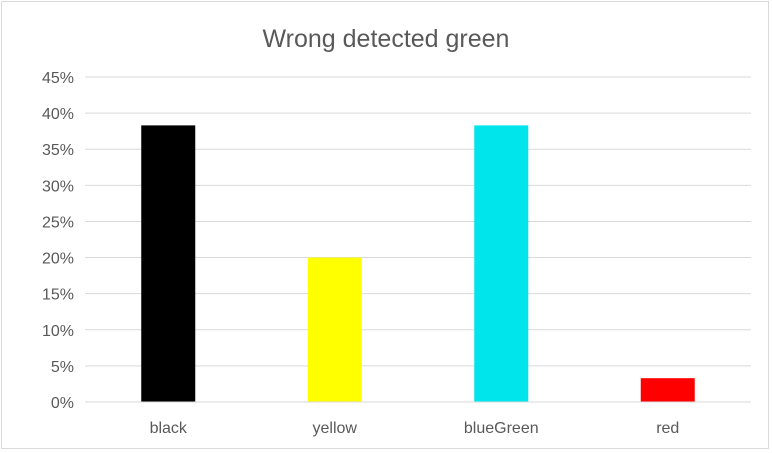  Describe the element at coordinates (415, 428) in the screenshot. I see `x-axis-tick-labels: black yellow blueGreen red` at that location.